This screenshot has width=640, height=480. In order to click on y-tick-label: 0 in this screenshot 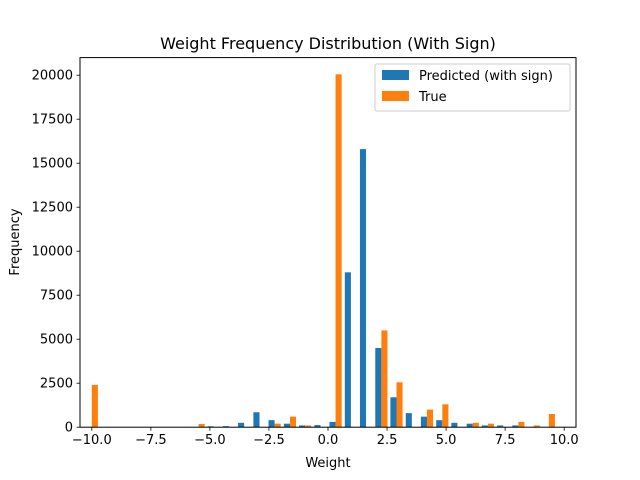, I will do `click(69, 428)`.